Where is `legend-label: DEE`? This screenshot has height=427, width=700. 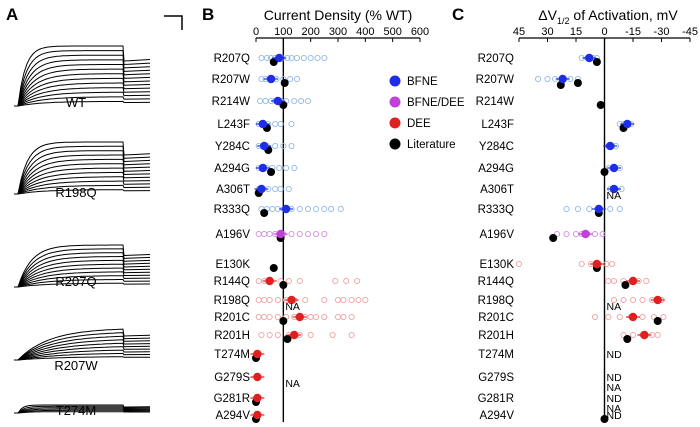 legend-label: DEE is located at coordinates (419, 124).